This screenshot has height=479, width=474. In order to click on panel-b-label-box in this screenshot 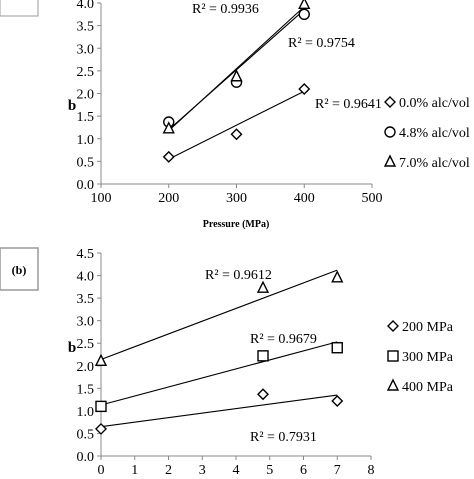, I will do `click(19, 269)`.